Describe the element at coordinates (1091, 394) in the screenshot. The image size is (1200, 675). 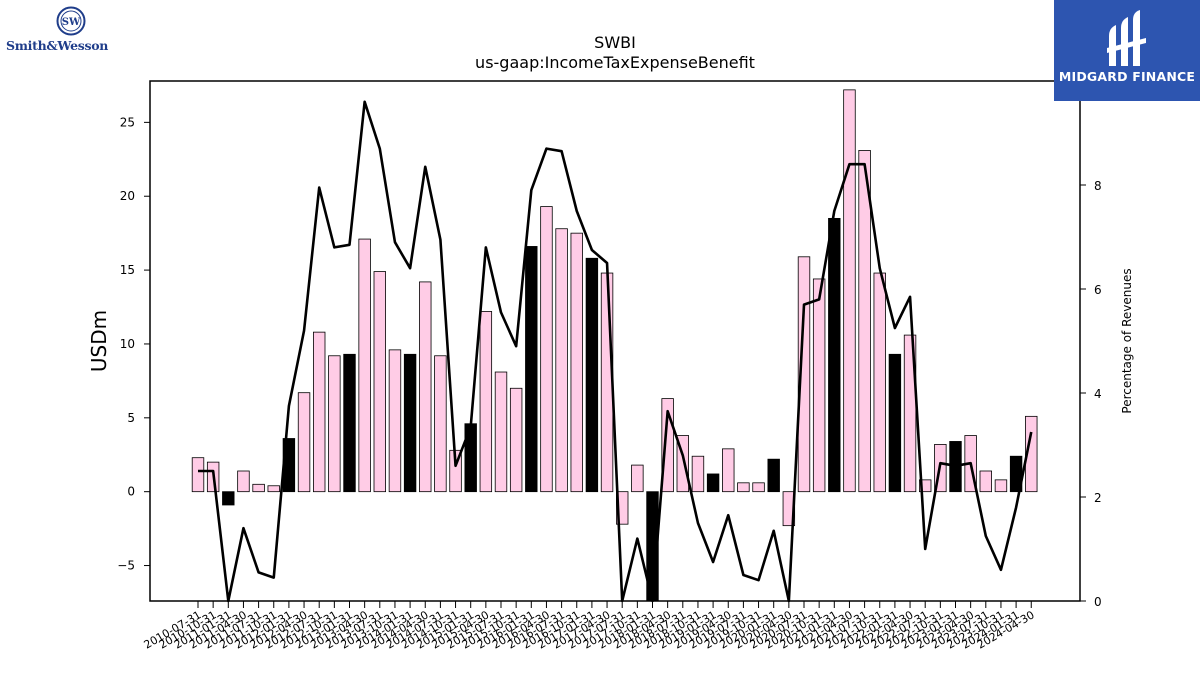
I see `right-axis-ticks: 0 2 4 6 8` at that location.